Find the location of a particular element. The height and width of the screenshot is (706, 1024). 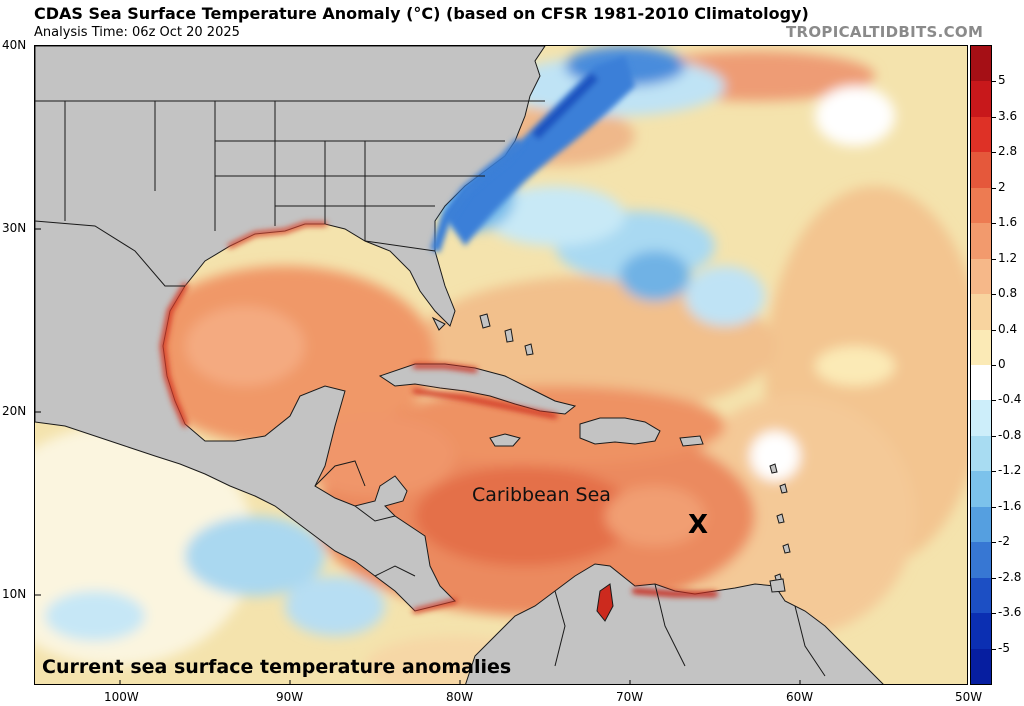

central-america-hot-fringe is located at coordinates (435, 606).